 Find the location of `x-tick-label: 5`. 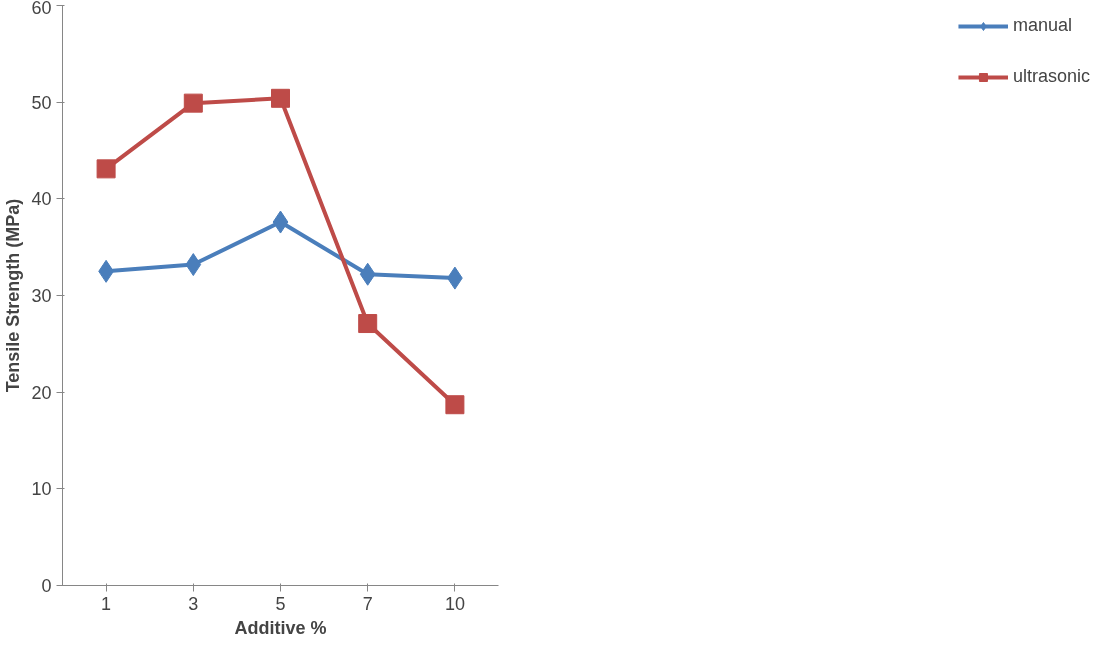

x-tick-label: 5 is located at coordinates (280, 603).